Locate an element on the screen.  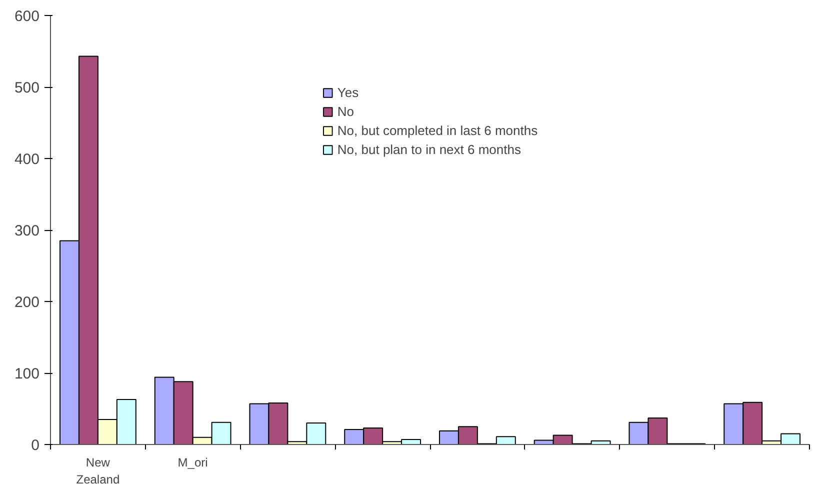
legend-label: Yes is located at coordinates (348, 92).